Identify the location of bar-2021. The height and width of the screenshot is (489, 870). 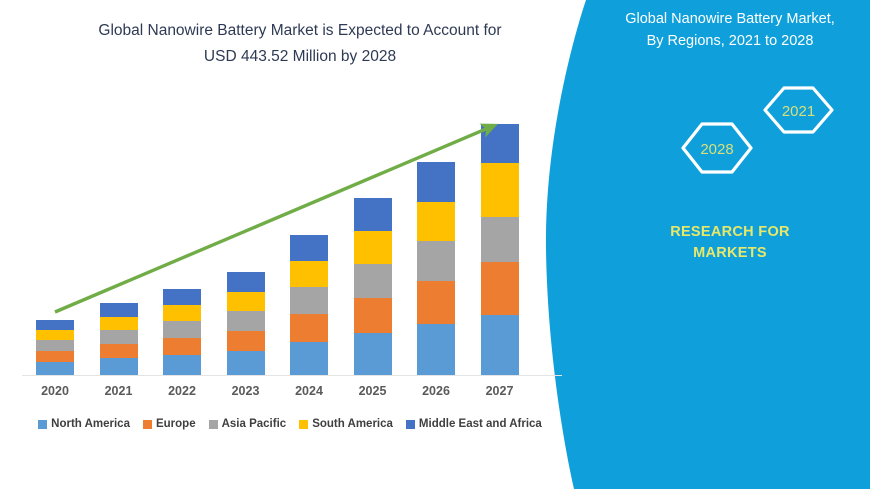
(118, 339).